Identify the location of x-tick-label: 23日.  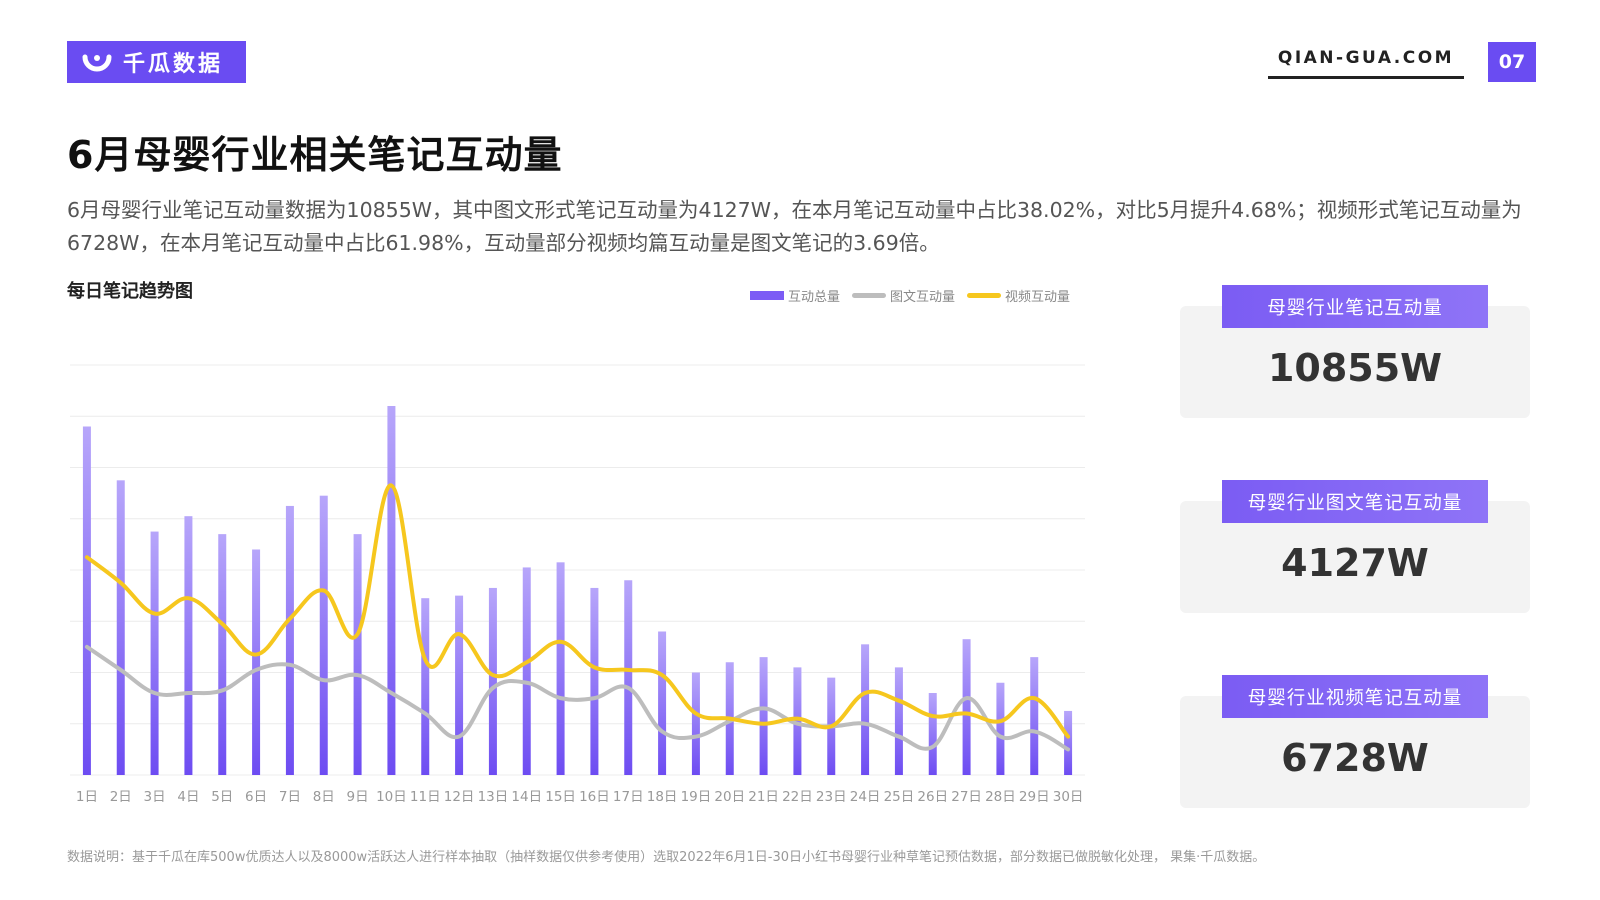
(831, 797).